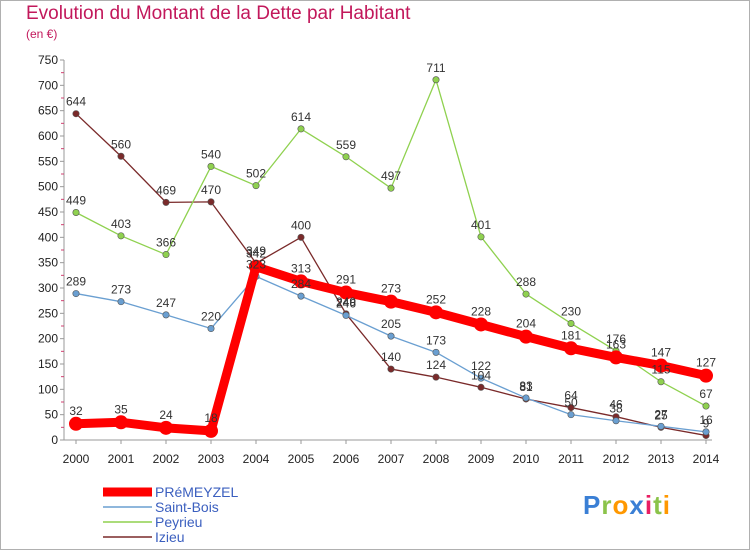  Describe the element at coordinates (607, 505) in the screenshot. I see `logo-letter: r` at that location.